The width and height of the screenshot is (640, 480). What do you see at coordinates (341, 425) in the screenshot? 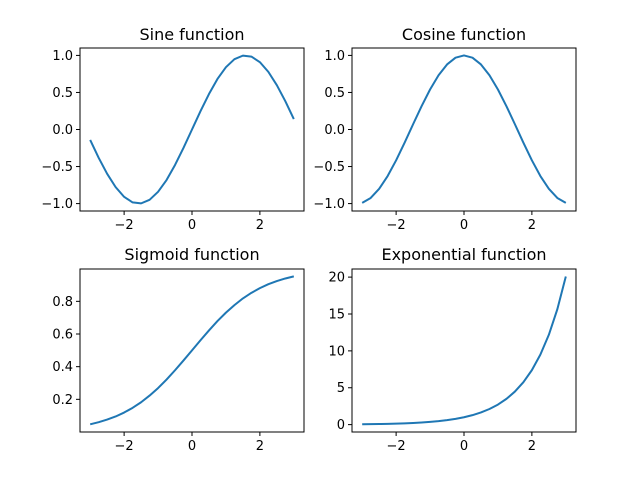
I see `y-tick-label: 0` at bounding box center [341, 425].